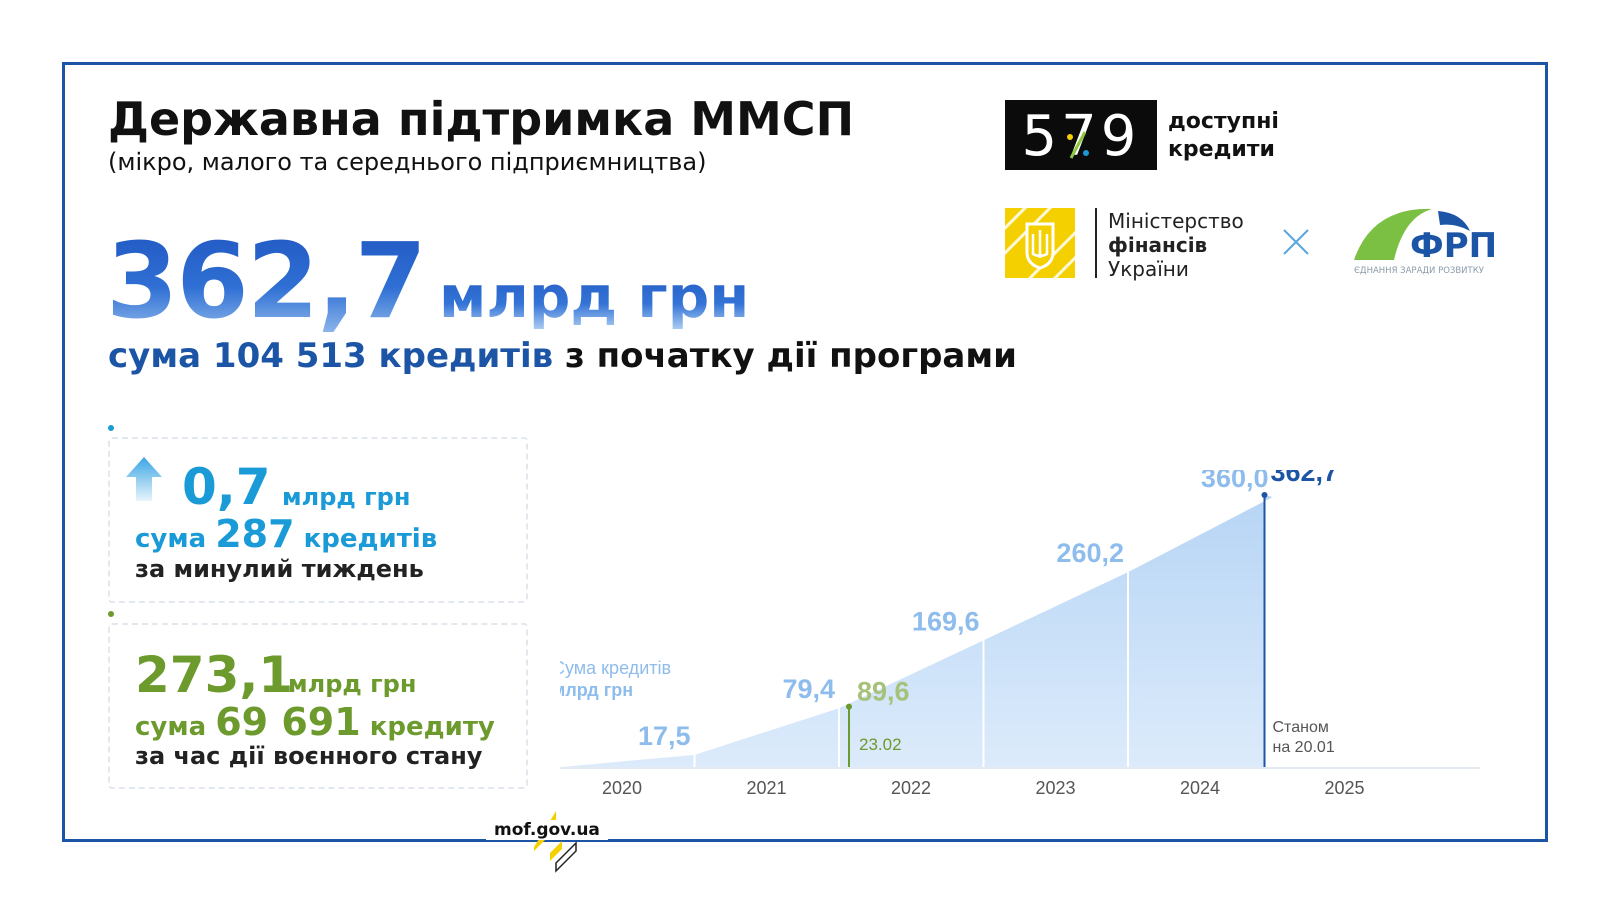 The width and height of the screenshot is (1600, 900). Describe the element at coordinates (1344, 788) in the screenshot. I see `chart-x-tick-label: 2025` at that location.